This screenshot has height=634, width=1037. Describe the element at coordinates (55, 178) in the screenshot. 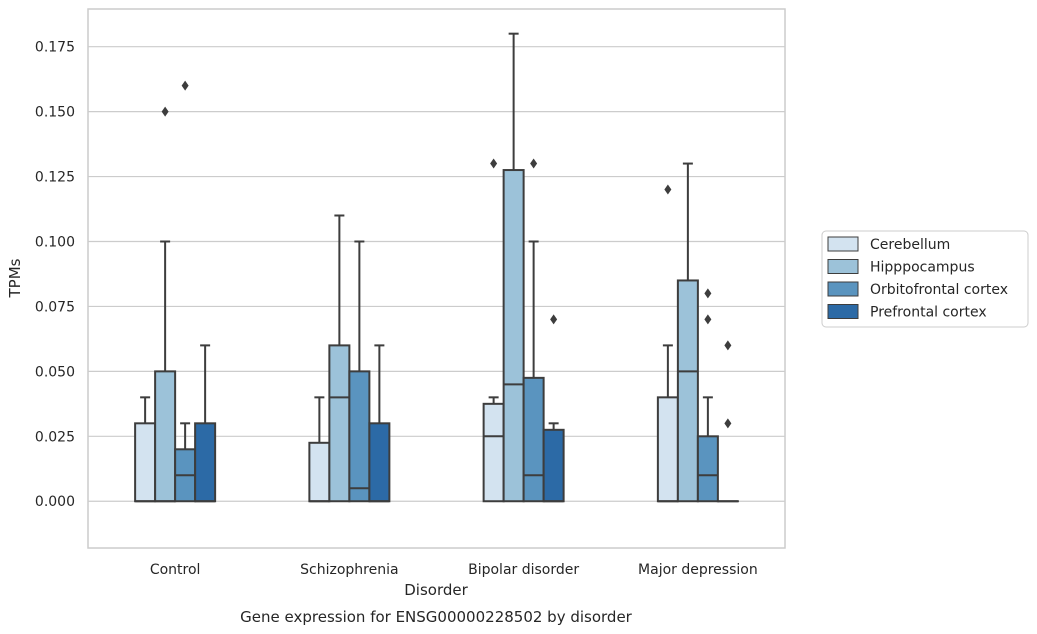

I see `y-tick-label: 0.125` at that location.